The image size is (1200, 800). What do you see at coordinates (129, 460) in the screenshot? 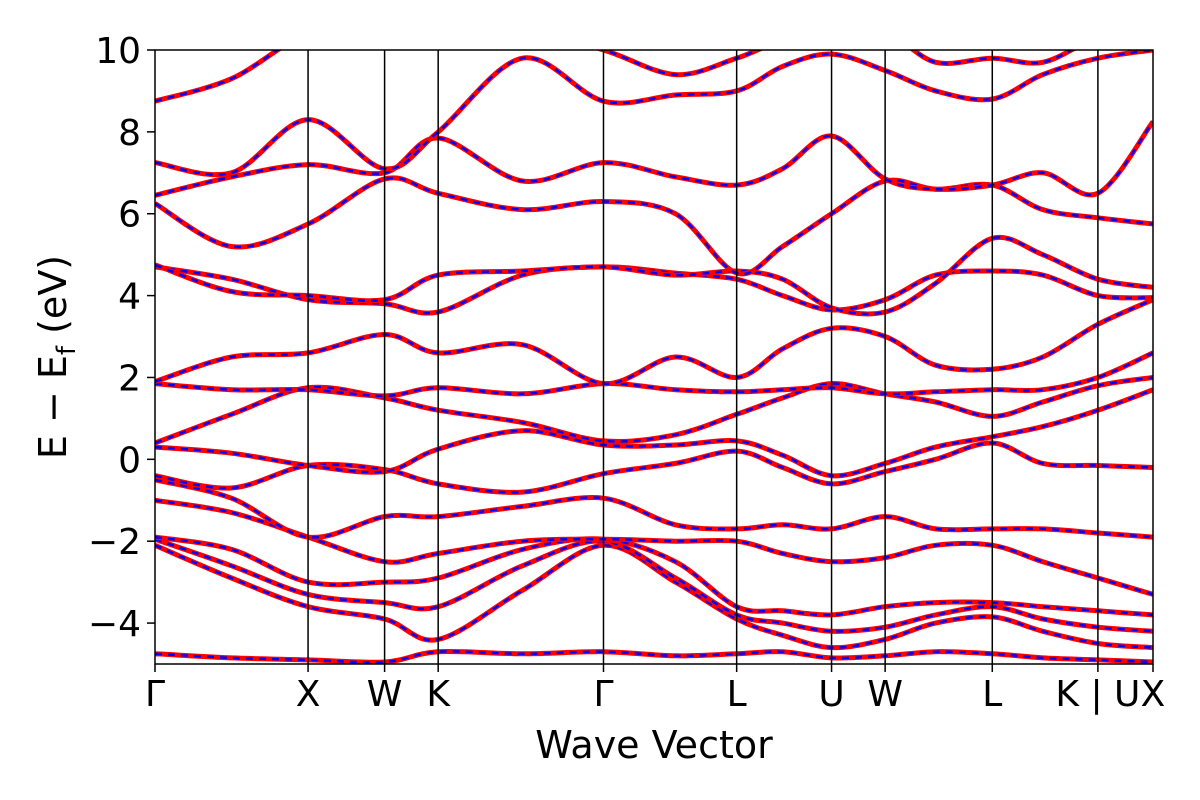
I see `y-tick-label-2: 0` at bounding box center [129, 460].